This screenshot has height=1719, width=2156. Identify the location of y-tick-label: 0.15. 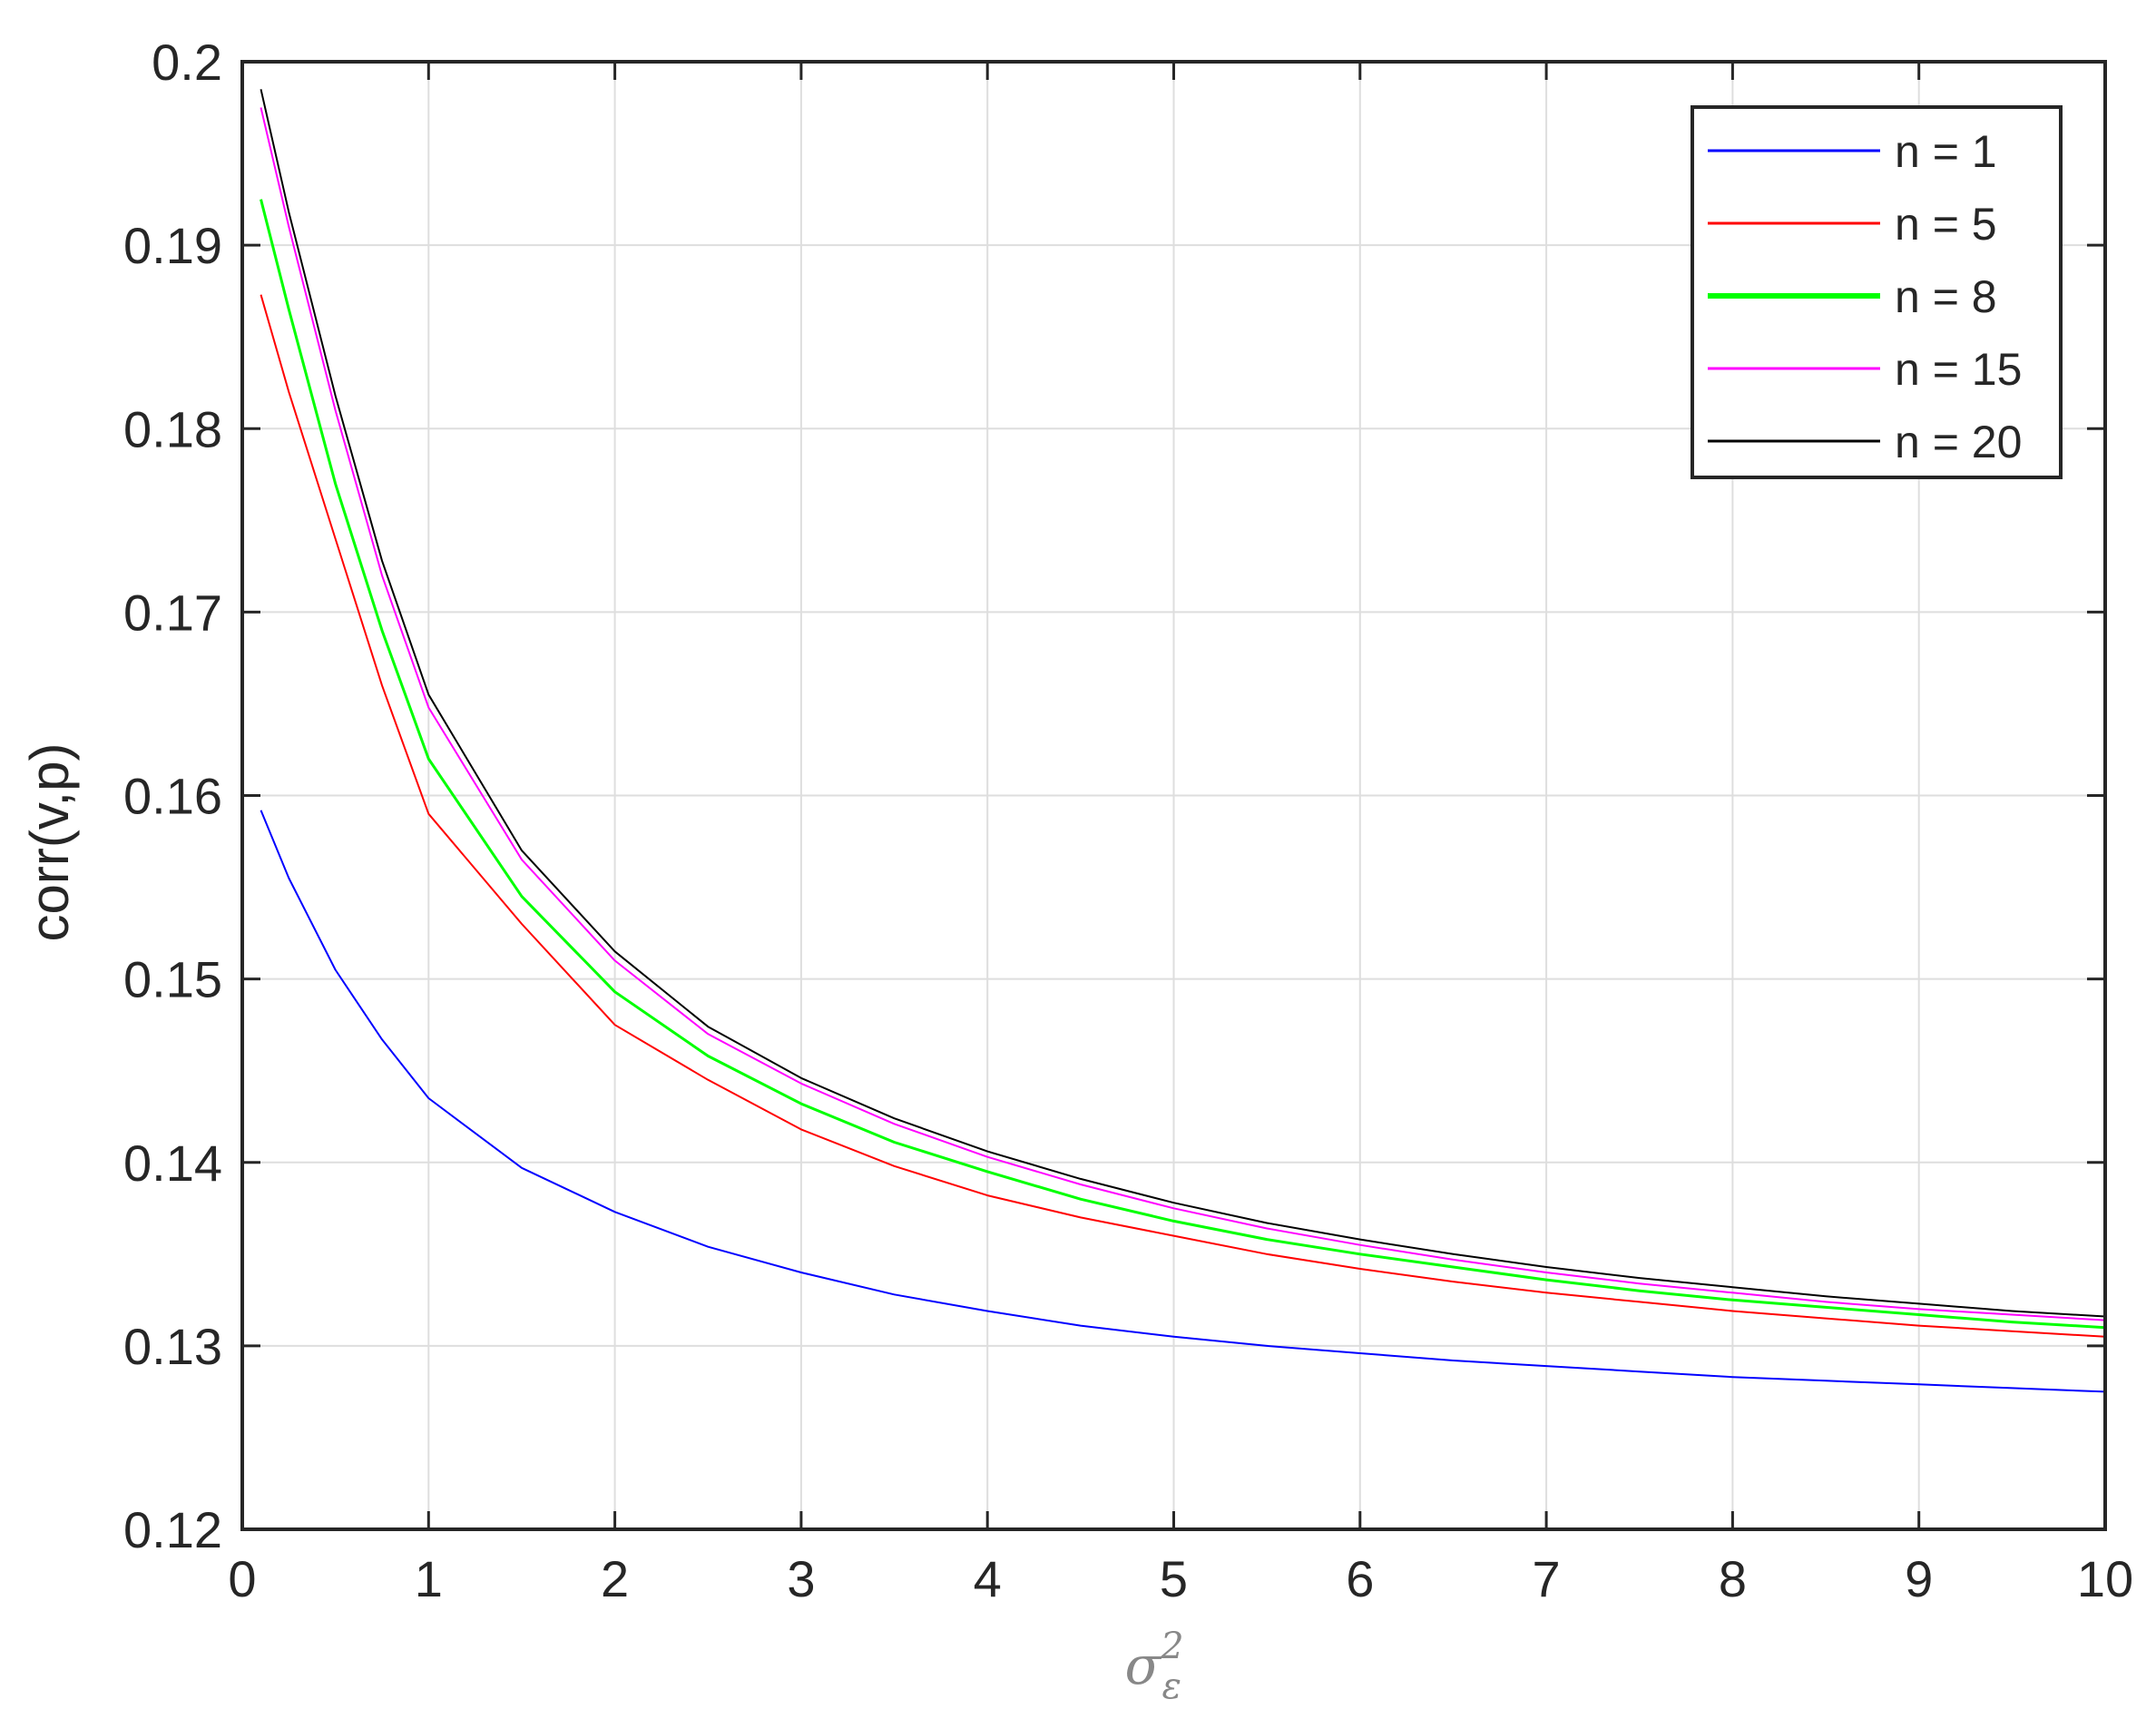
(172, 979).